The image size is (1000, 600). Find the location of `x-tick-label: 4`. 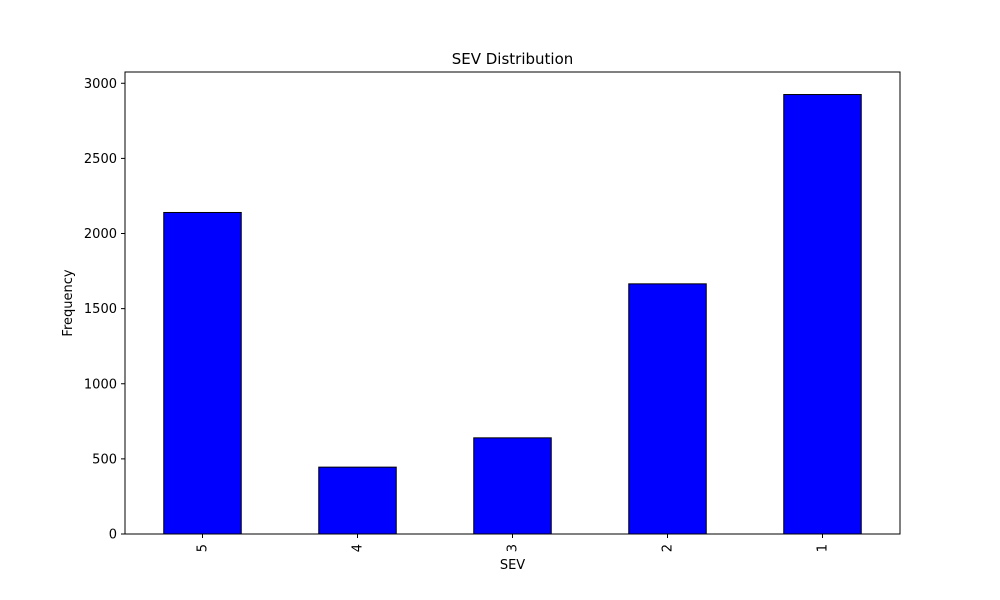

x-tick-label: 4 is located at coordinates (358, 548).